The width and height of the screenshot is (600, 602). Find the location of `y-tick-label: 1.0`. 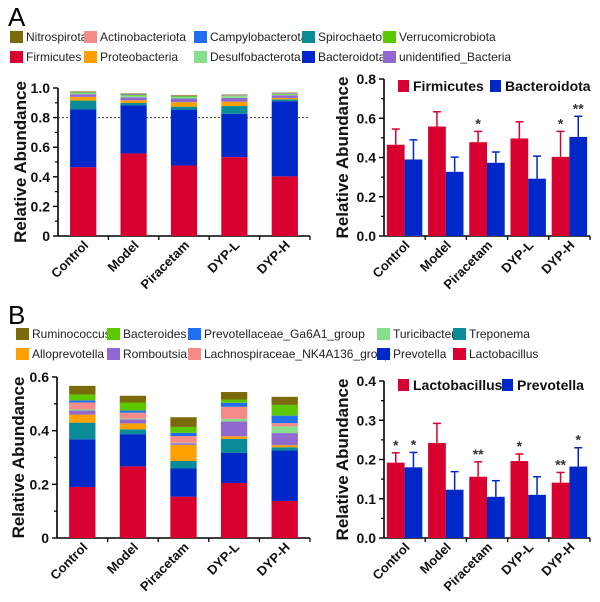

y-tick-label: 1.0 is located at coordinates (41, 88).